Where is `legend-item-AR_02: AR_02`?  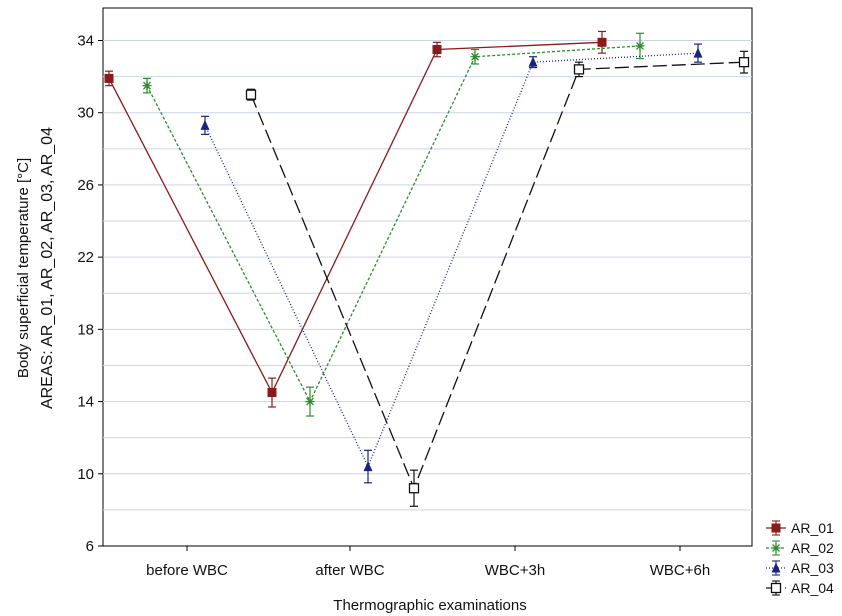
legend-item-AR_02: AR_02 is located at coordinates (800, 548).